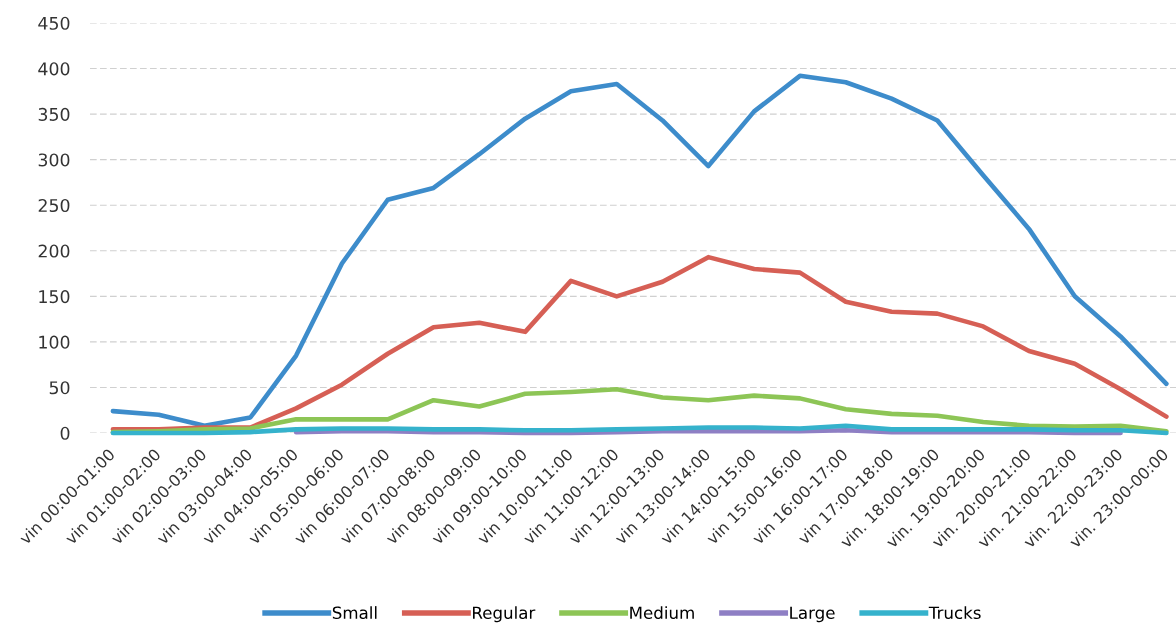  What do you see at coordinates (504, 614) in the screenshot?
I see `legend-label: Regular` at bounding box center [504, 614].